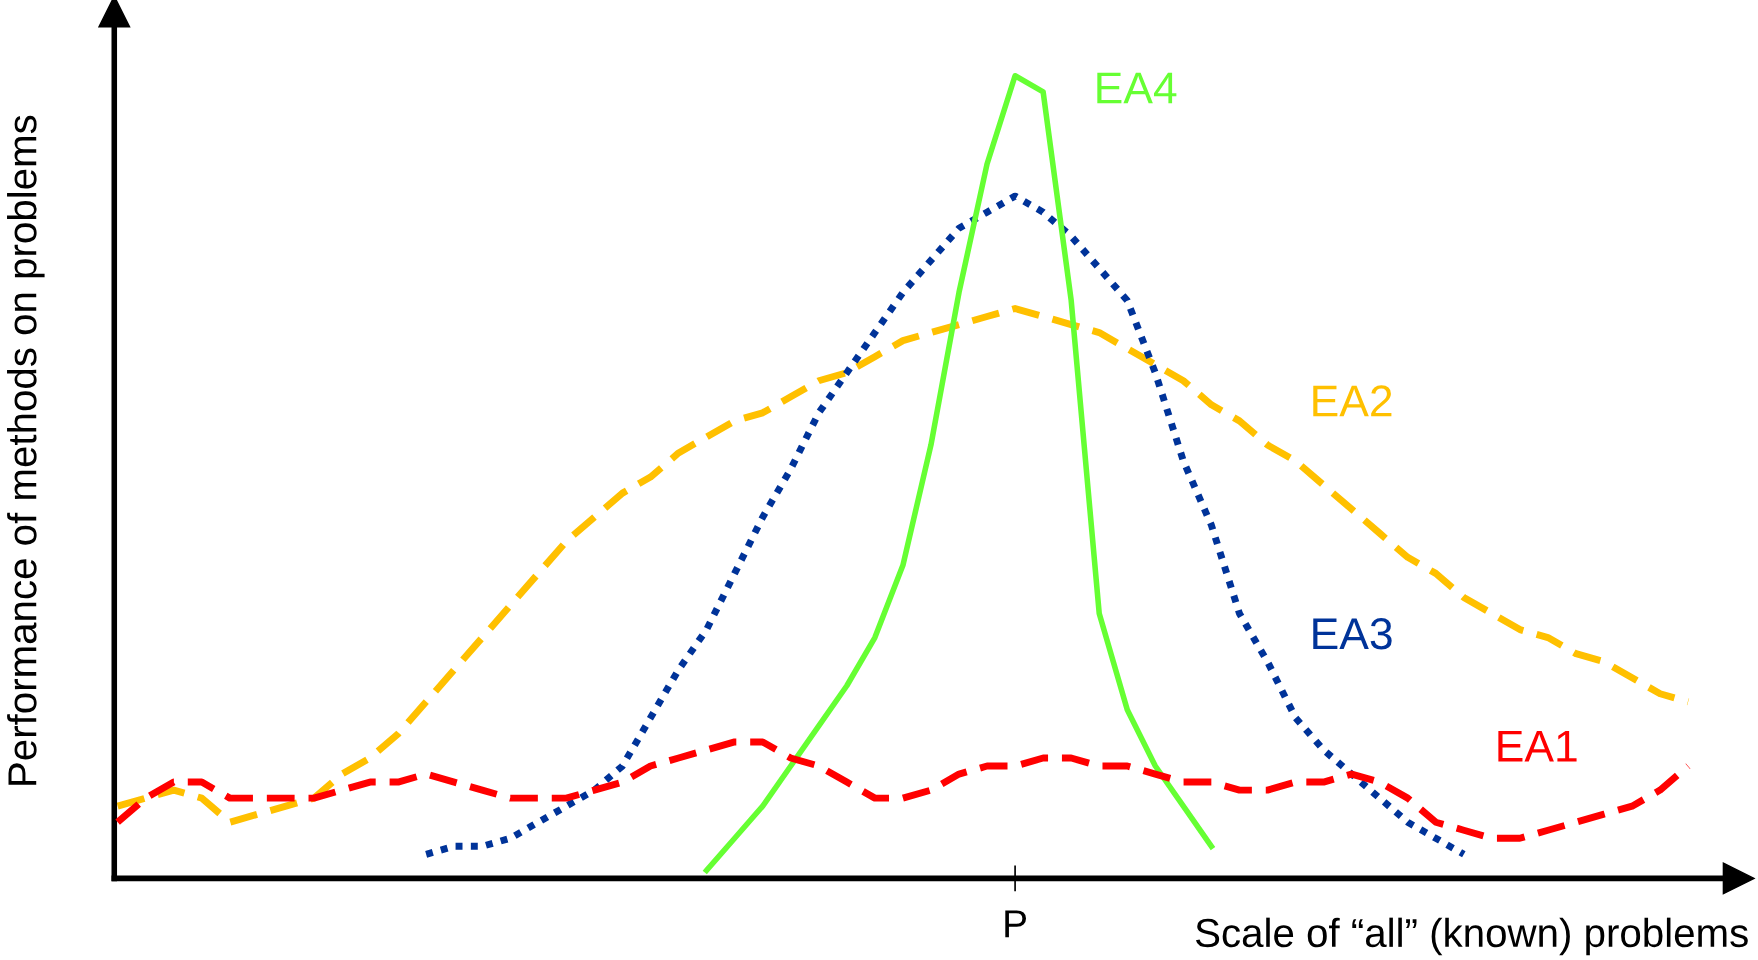  I want to click on series-label: EA1, so click(1537, 746).